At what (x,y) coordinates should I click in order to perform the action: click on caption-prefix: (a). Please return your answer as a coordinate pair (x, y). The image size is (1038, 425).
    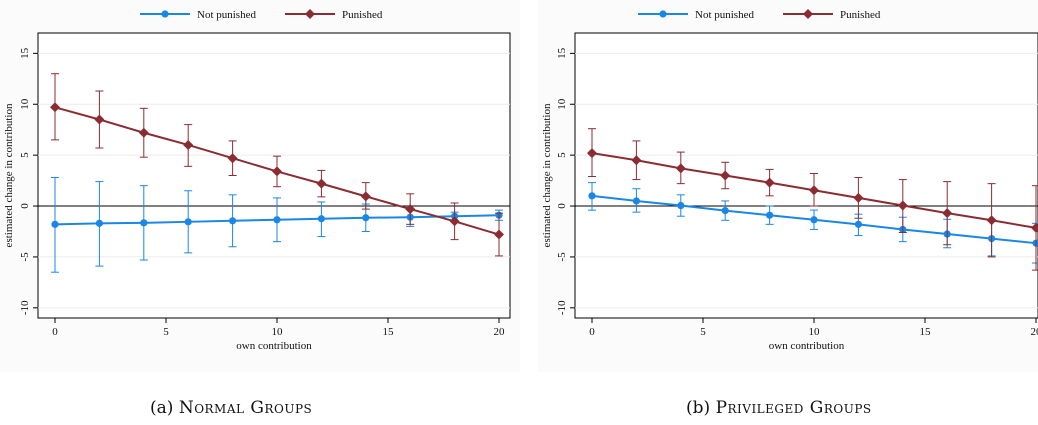
    Looking at the image, I should click on (162, 408).